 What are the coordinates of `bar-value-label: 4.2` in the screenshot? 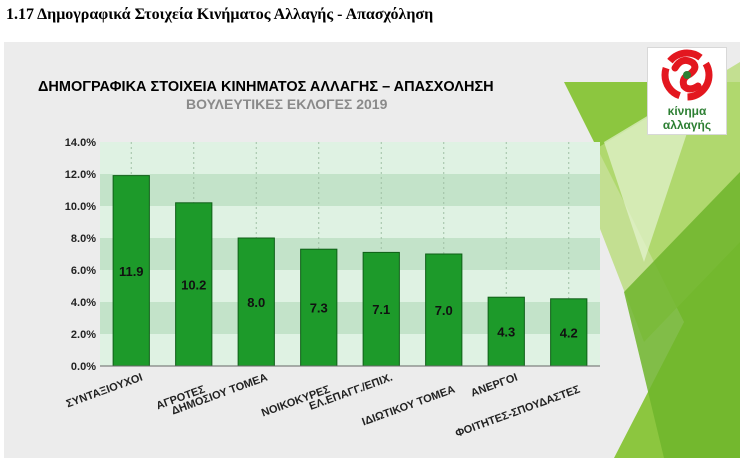 It's located at (569, 332).